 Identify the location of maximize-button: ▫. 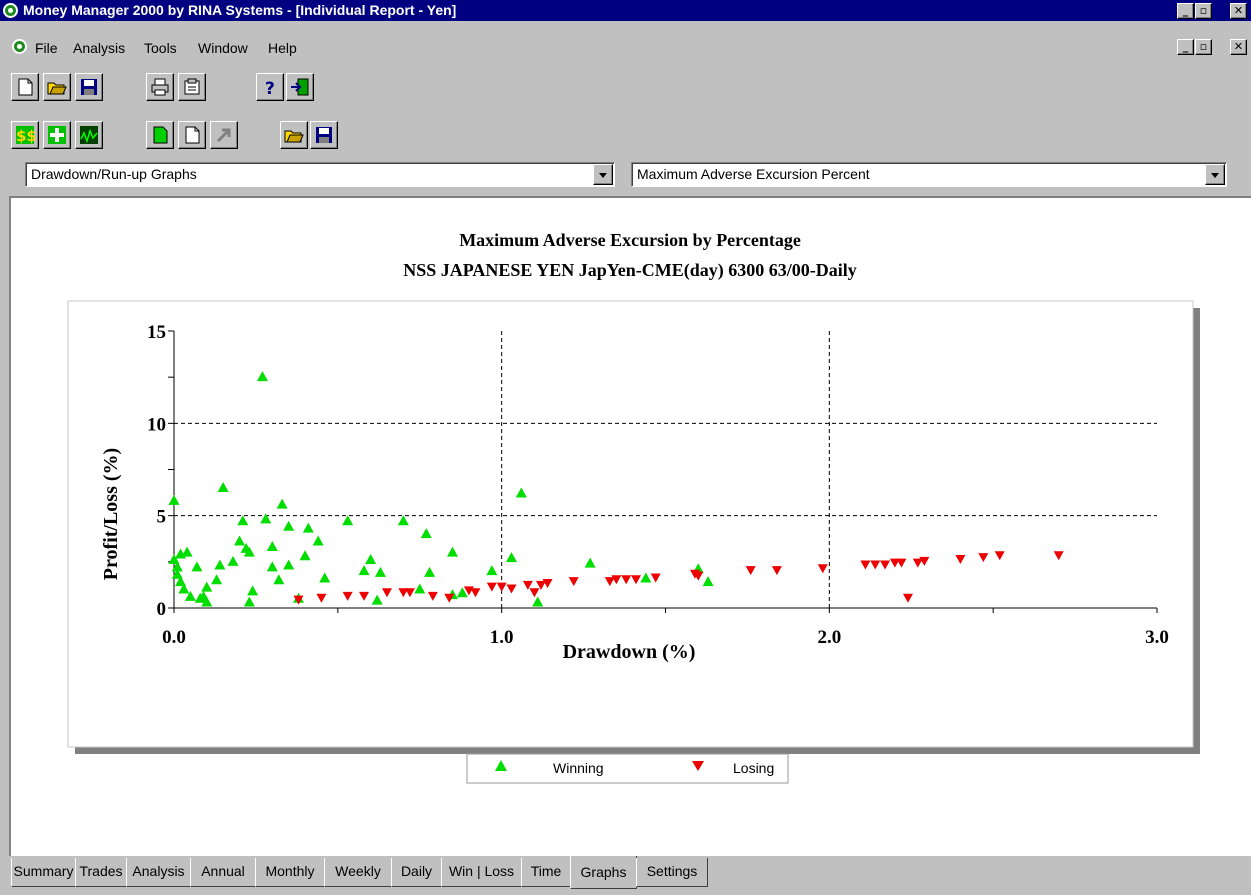
(1203, 11).